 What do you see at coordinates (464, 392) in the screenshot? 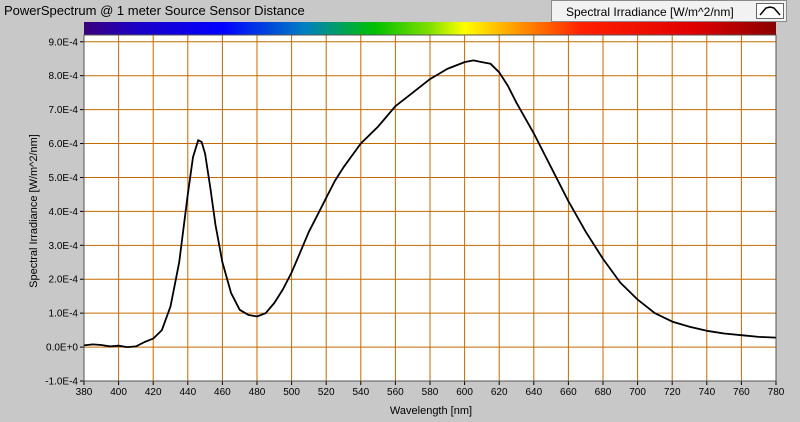
I see `x-tick-label: 600` at bounding box center [464, 392].